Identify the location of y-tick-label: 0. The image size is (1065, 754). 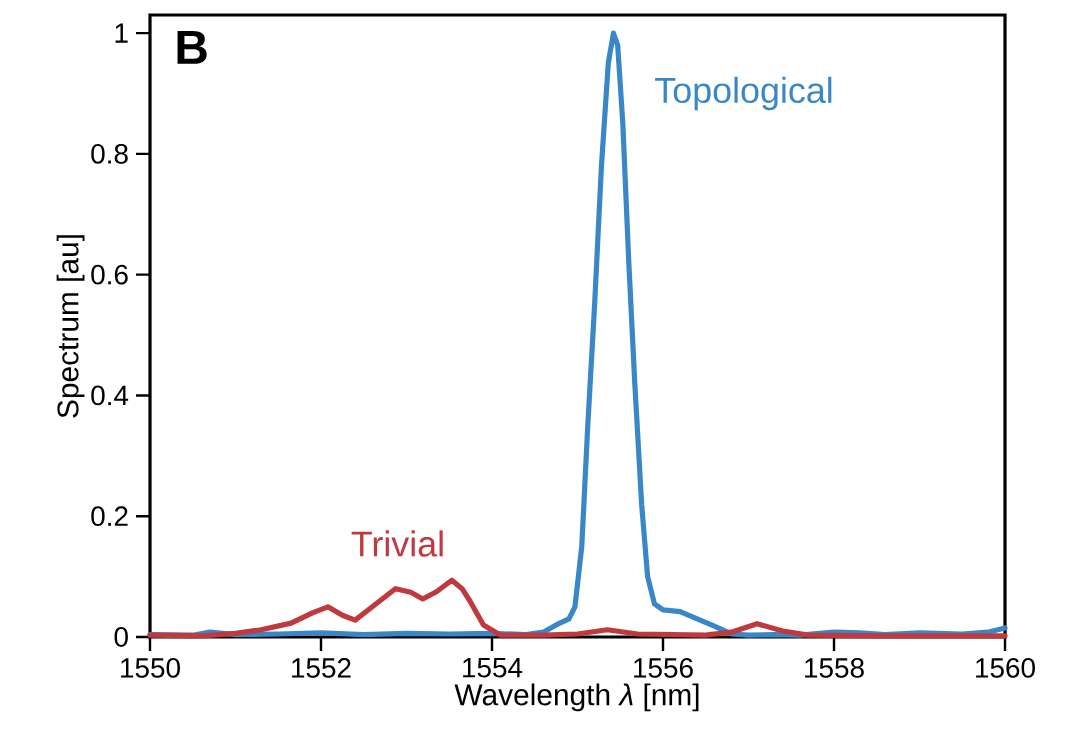
(121, 637).